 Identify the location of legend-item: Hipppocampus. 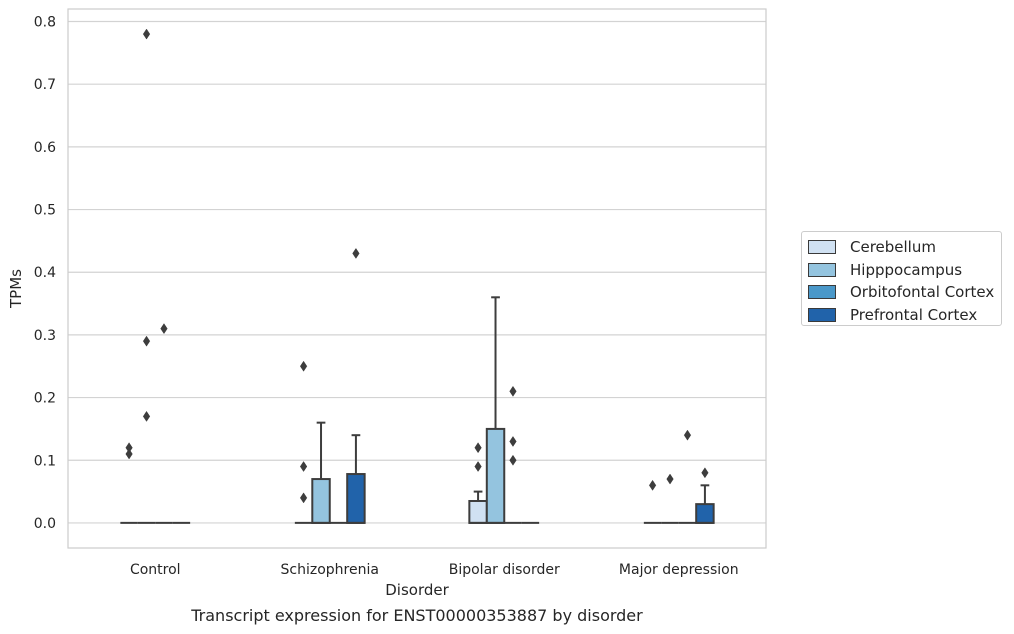
(904, 270).